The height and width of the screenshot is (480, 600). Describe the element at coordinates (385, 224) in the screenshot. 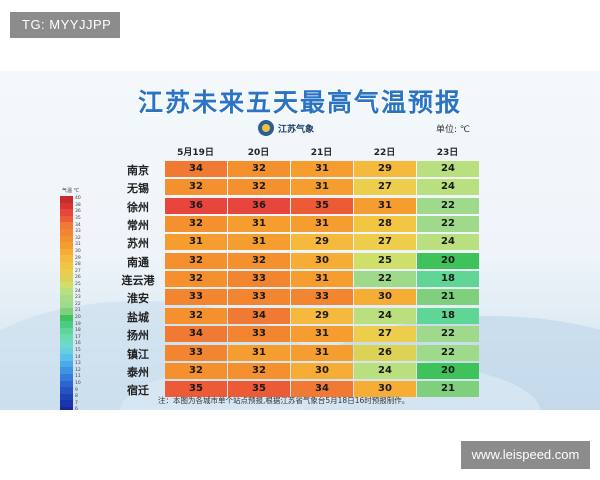

I see `temperature-cell: 28` at that location.